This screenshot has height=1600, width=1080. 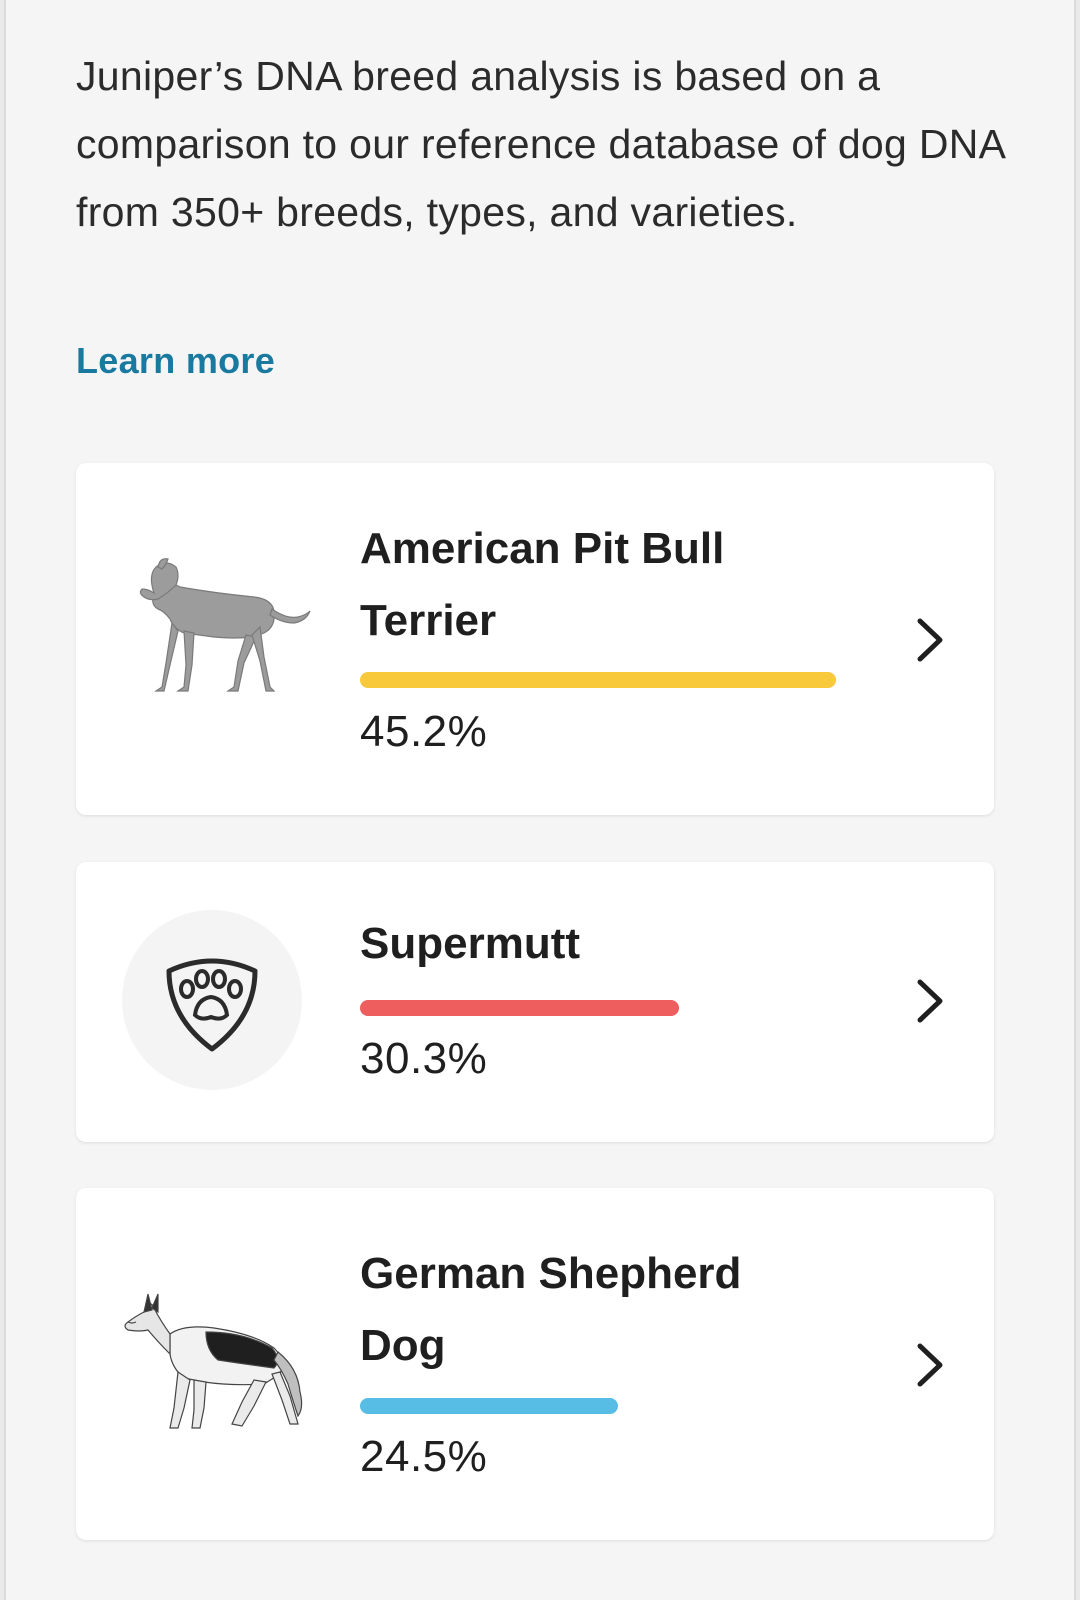 What do you see at coordinates (424, 1456) in the screenshot?
I see `breed-percent: 24.5%` at bounding box center [424, 1456].